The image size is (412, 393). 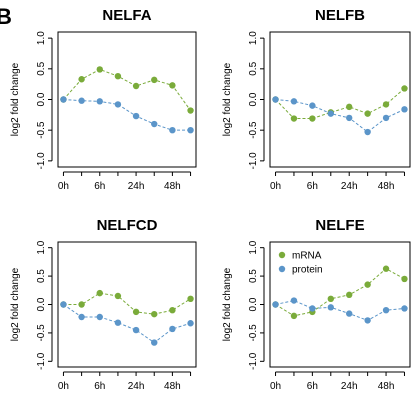 I want to click on chart-title: NELFB, so click(x=340, y=15).